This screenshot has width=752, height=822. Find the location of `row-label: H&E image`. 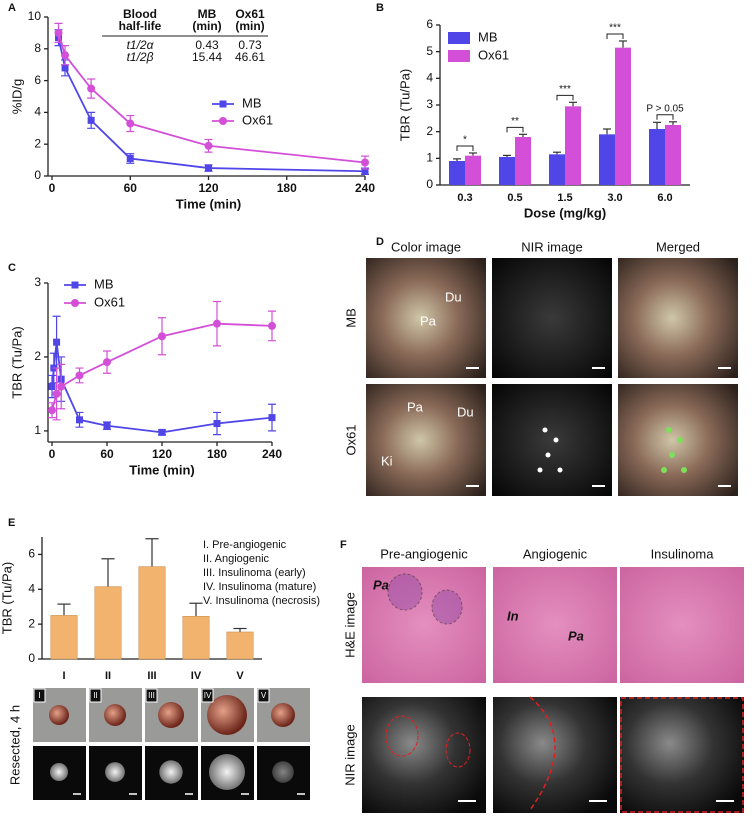

row-label: H&E image is located at coordinates (349, 625).